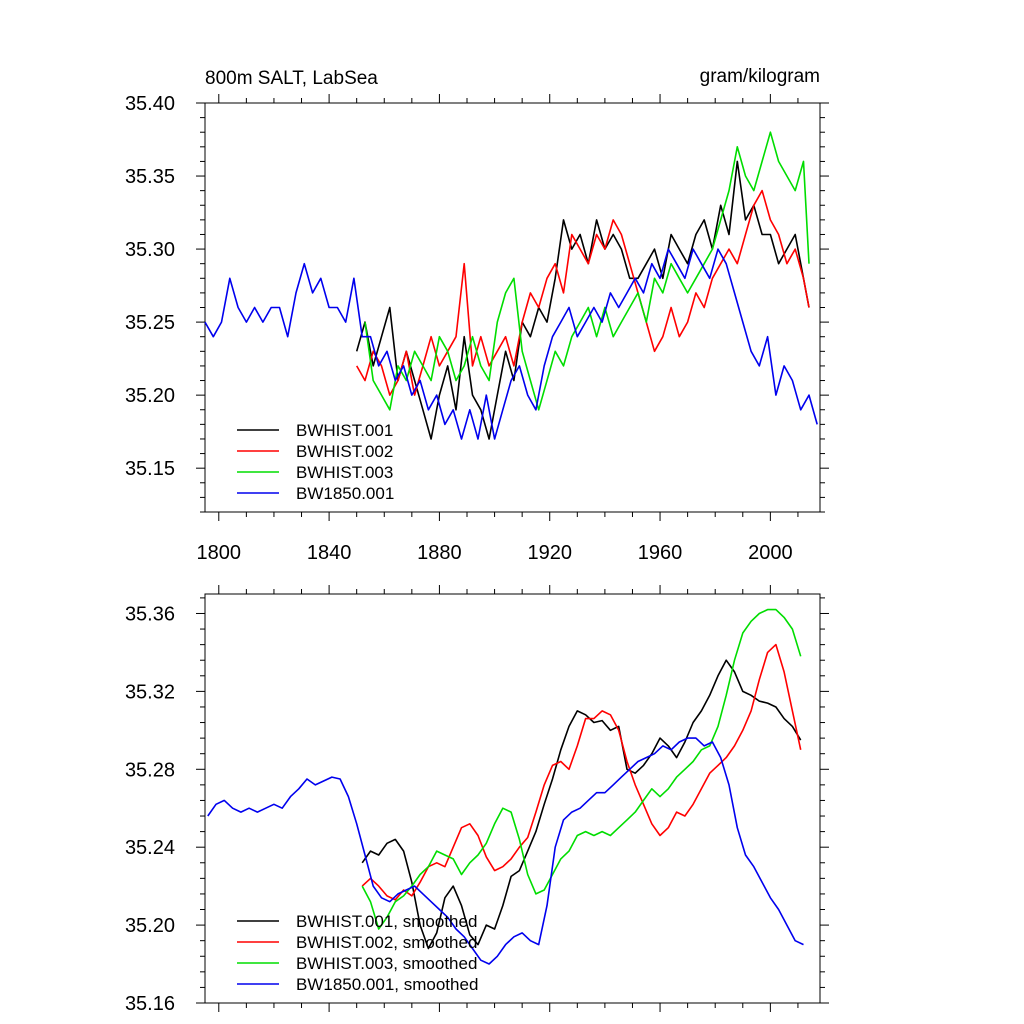  Describe the element at coordinates (150, 770) in the screenshot. I see `y-tick-label: 35.28` at that location.